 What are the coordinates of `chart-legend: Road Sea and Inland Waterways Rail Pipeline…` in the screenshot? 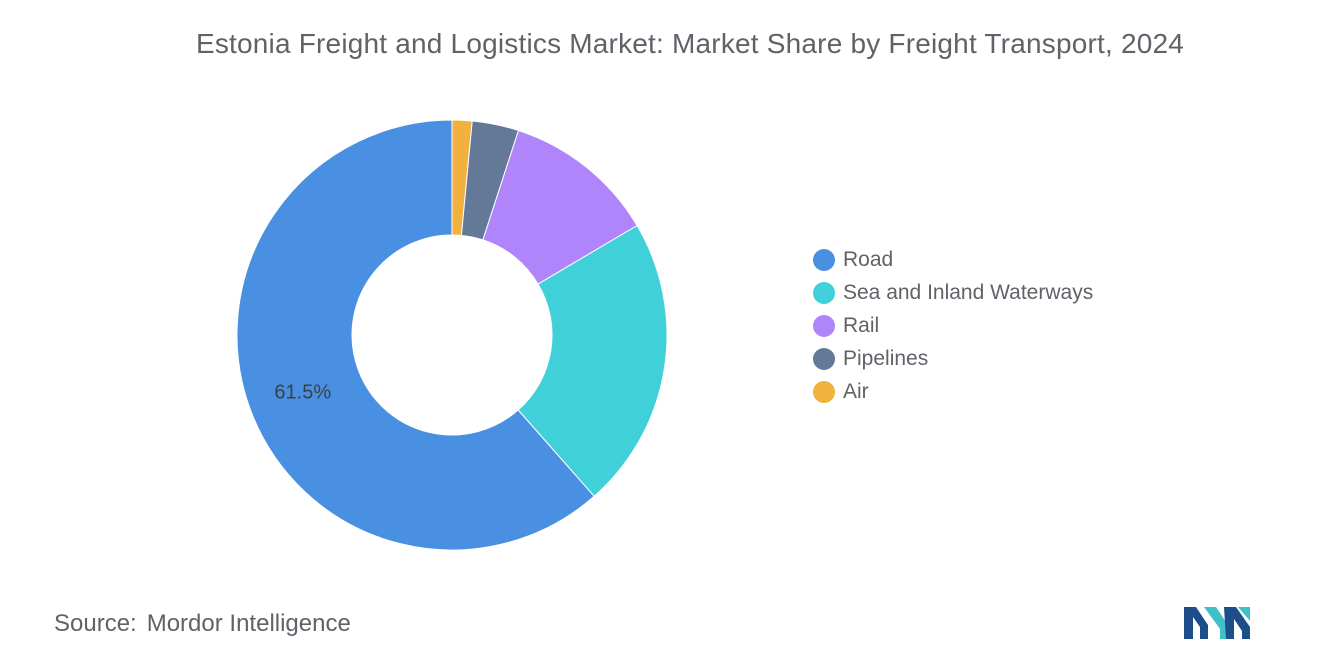 It's located at (953, 325).